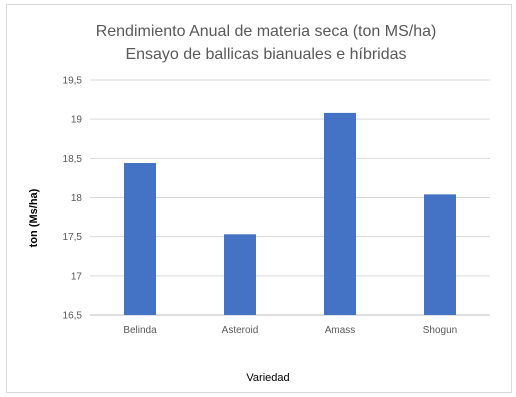  I want to click on x-tick-label: Asteroid, so click(240, 330).